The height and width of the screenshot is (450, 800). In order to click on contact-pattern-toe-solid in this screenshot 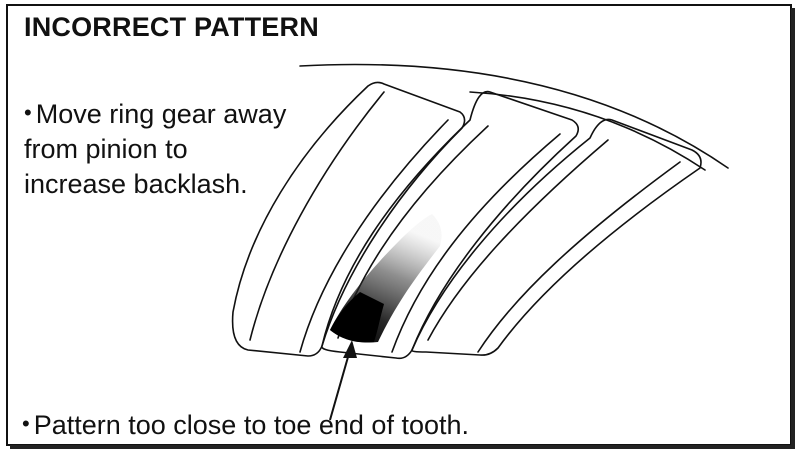, I will do `click(357, 317)`.